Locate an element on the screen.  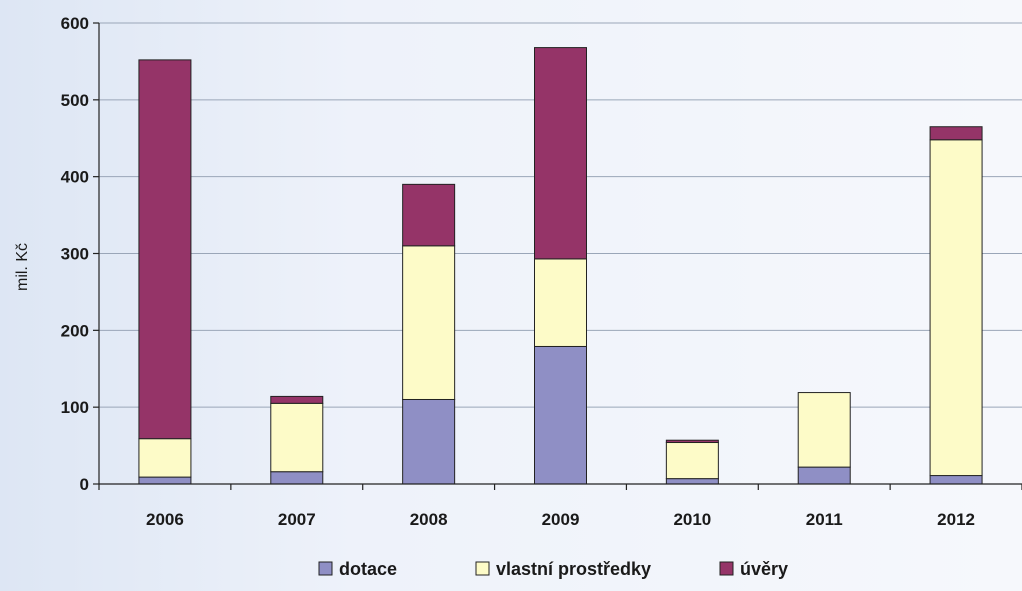
y-tick-labels: 0 100 200 300 400 500 600 is located at coordinates (75, 254).